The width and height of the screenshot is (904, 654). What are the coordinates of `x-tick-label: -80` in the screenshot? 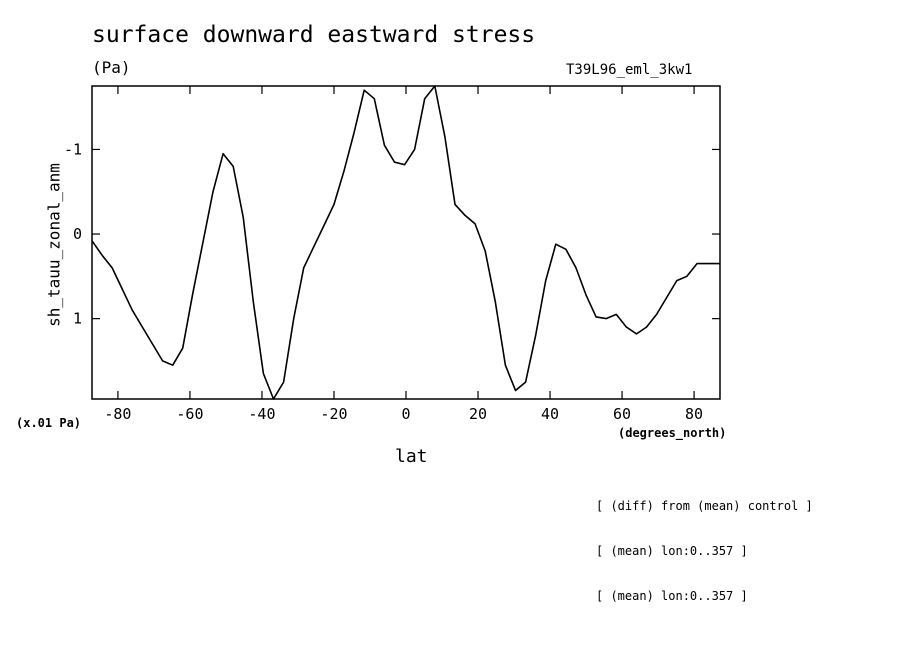 It's located at (117, 414).